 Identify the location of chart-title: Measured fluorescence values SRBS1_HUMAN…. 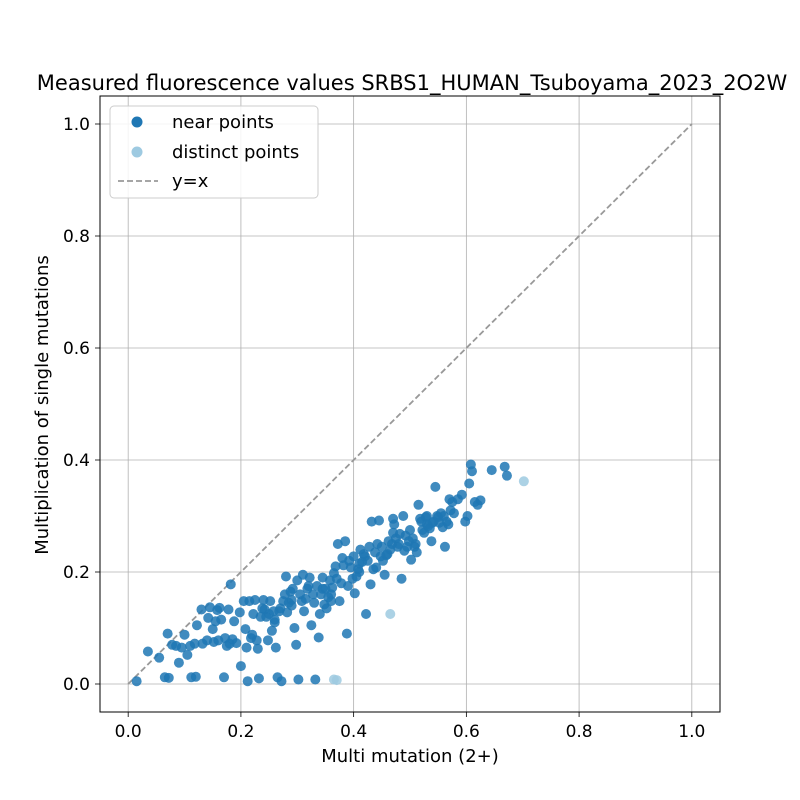
(412, 83).